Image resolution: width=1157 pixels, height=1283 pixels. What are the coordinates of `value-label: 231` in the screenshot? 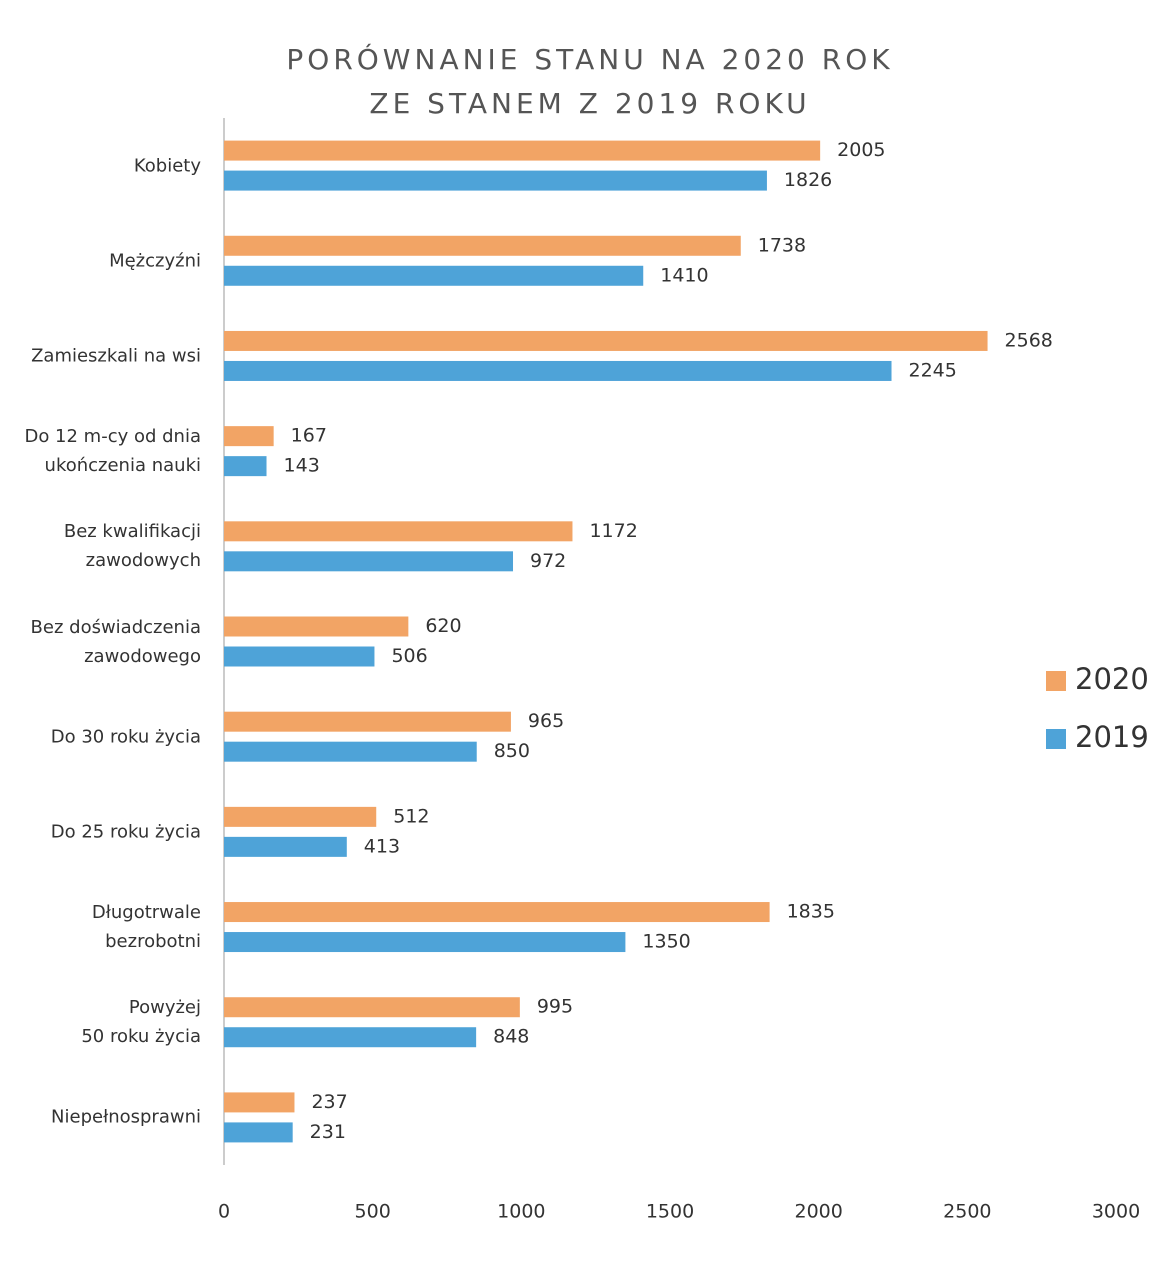 It's located at (328, 1132).